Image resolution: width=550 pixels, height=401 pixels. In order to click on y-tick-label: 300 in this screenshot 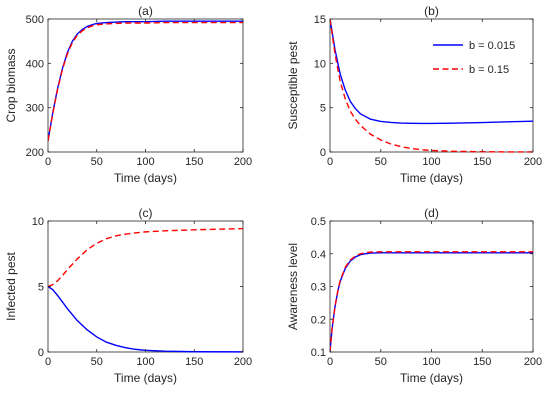, I will do `click(35, 109)`.